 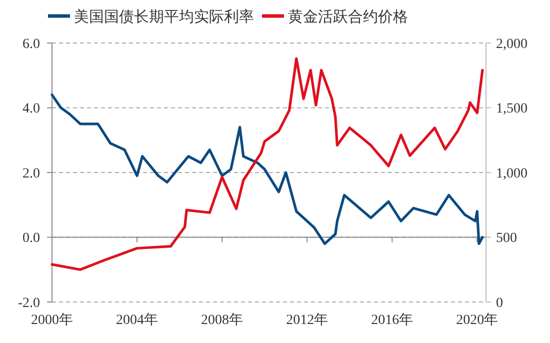 What do you see at coordinates (307, 320) in the screenshot?
I see `x-tick-label: 2012年` at bounding box center [307, 320].